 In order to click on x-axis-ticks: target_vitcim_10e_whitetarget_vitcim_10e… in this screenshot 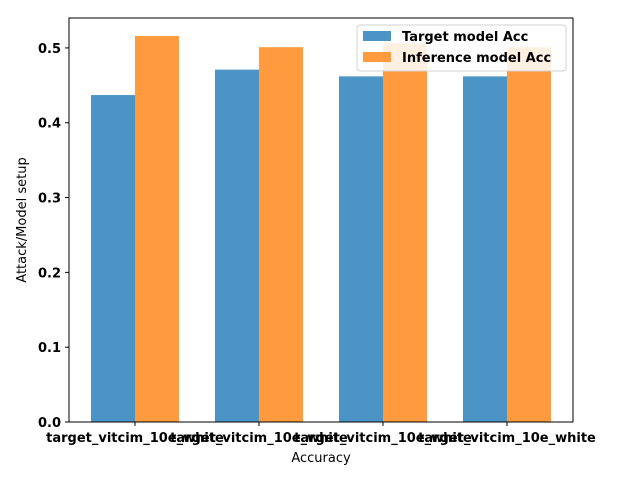, I will do `click(321, 434)`.